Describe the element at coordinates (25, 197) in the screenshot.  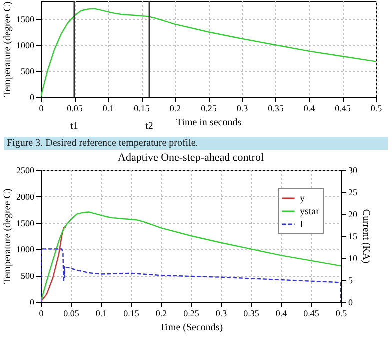
I see `y-tick-label: 2000` at that location.